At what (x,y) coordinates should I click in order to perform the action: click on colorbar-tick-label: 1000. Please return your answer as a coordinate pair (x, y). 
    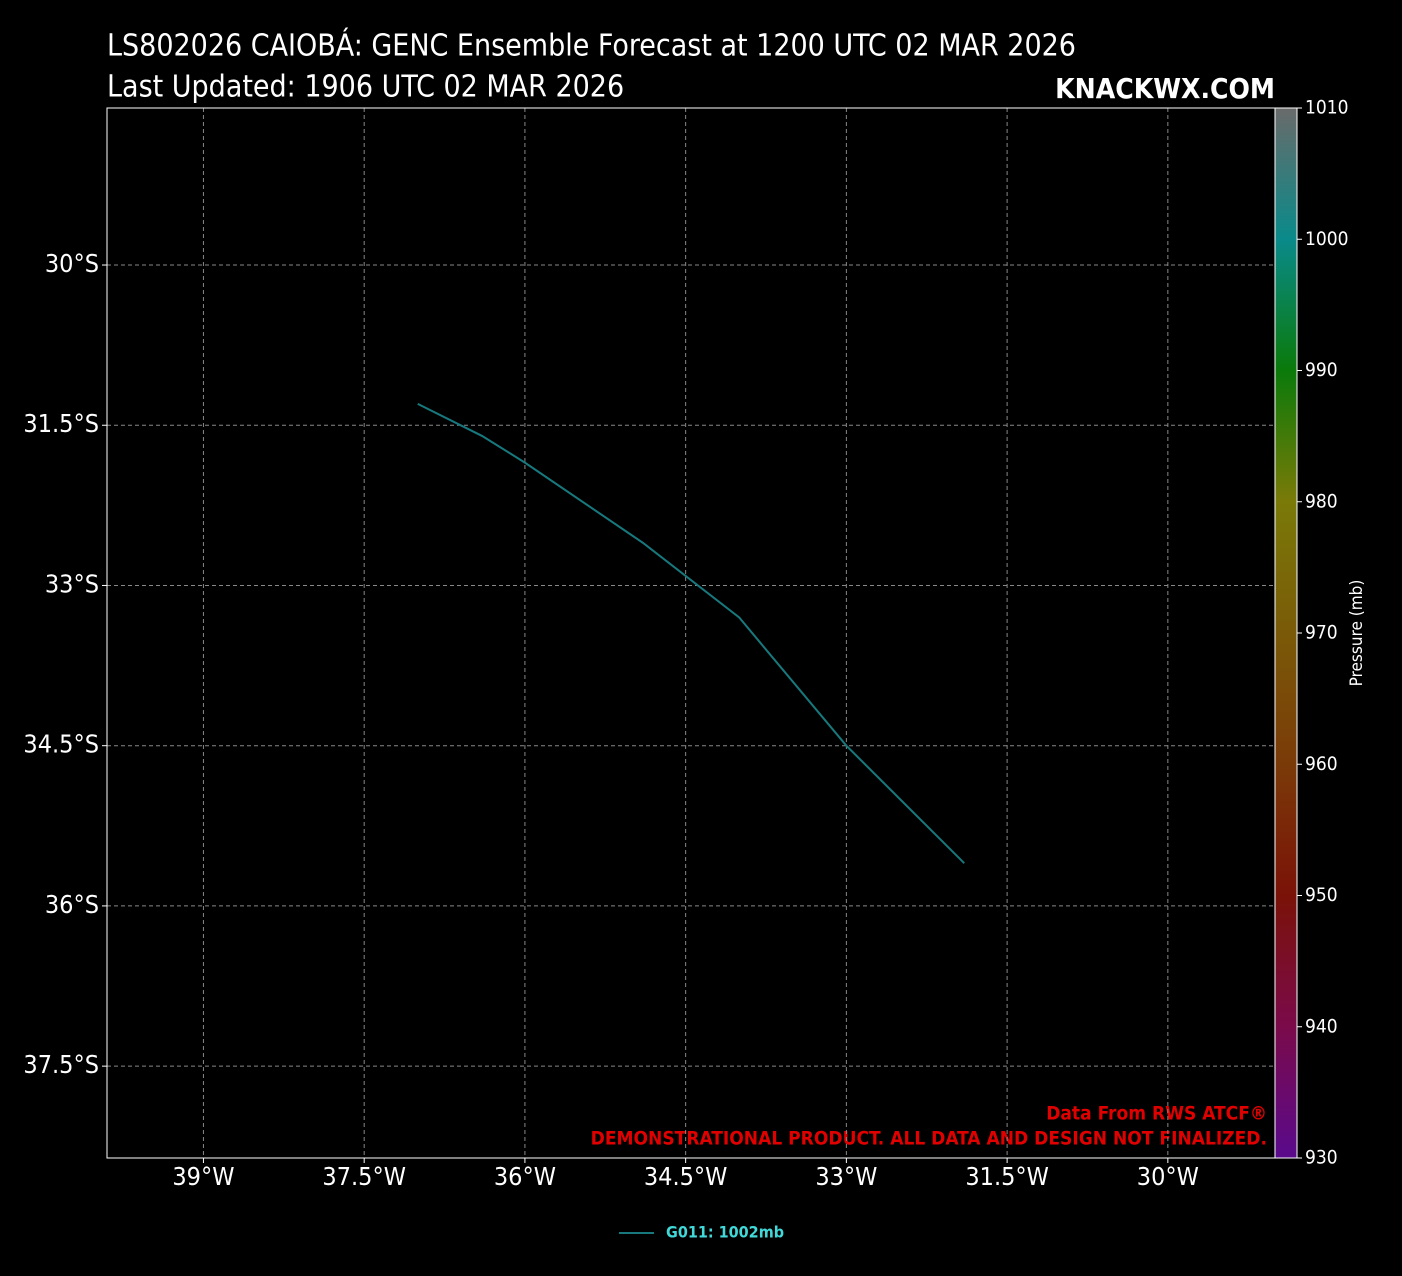
    Looking at the image, I should click on (1327, 239).